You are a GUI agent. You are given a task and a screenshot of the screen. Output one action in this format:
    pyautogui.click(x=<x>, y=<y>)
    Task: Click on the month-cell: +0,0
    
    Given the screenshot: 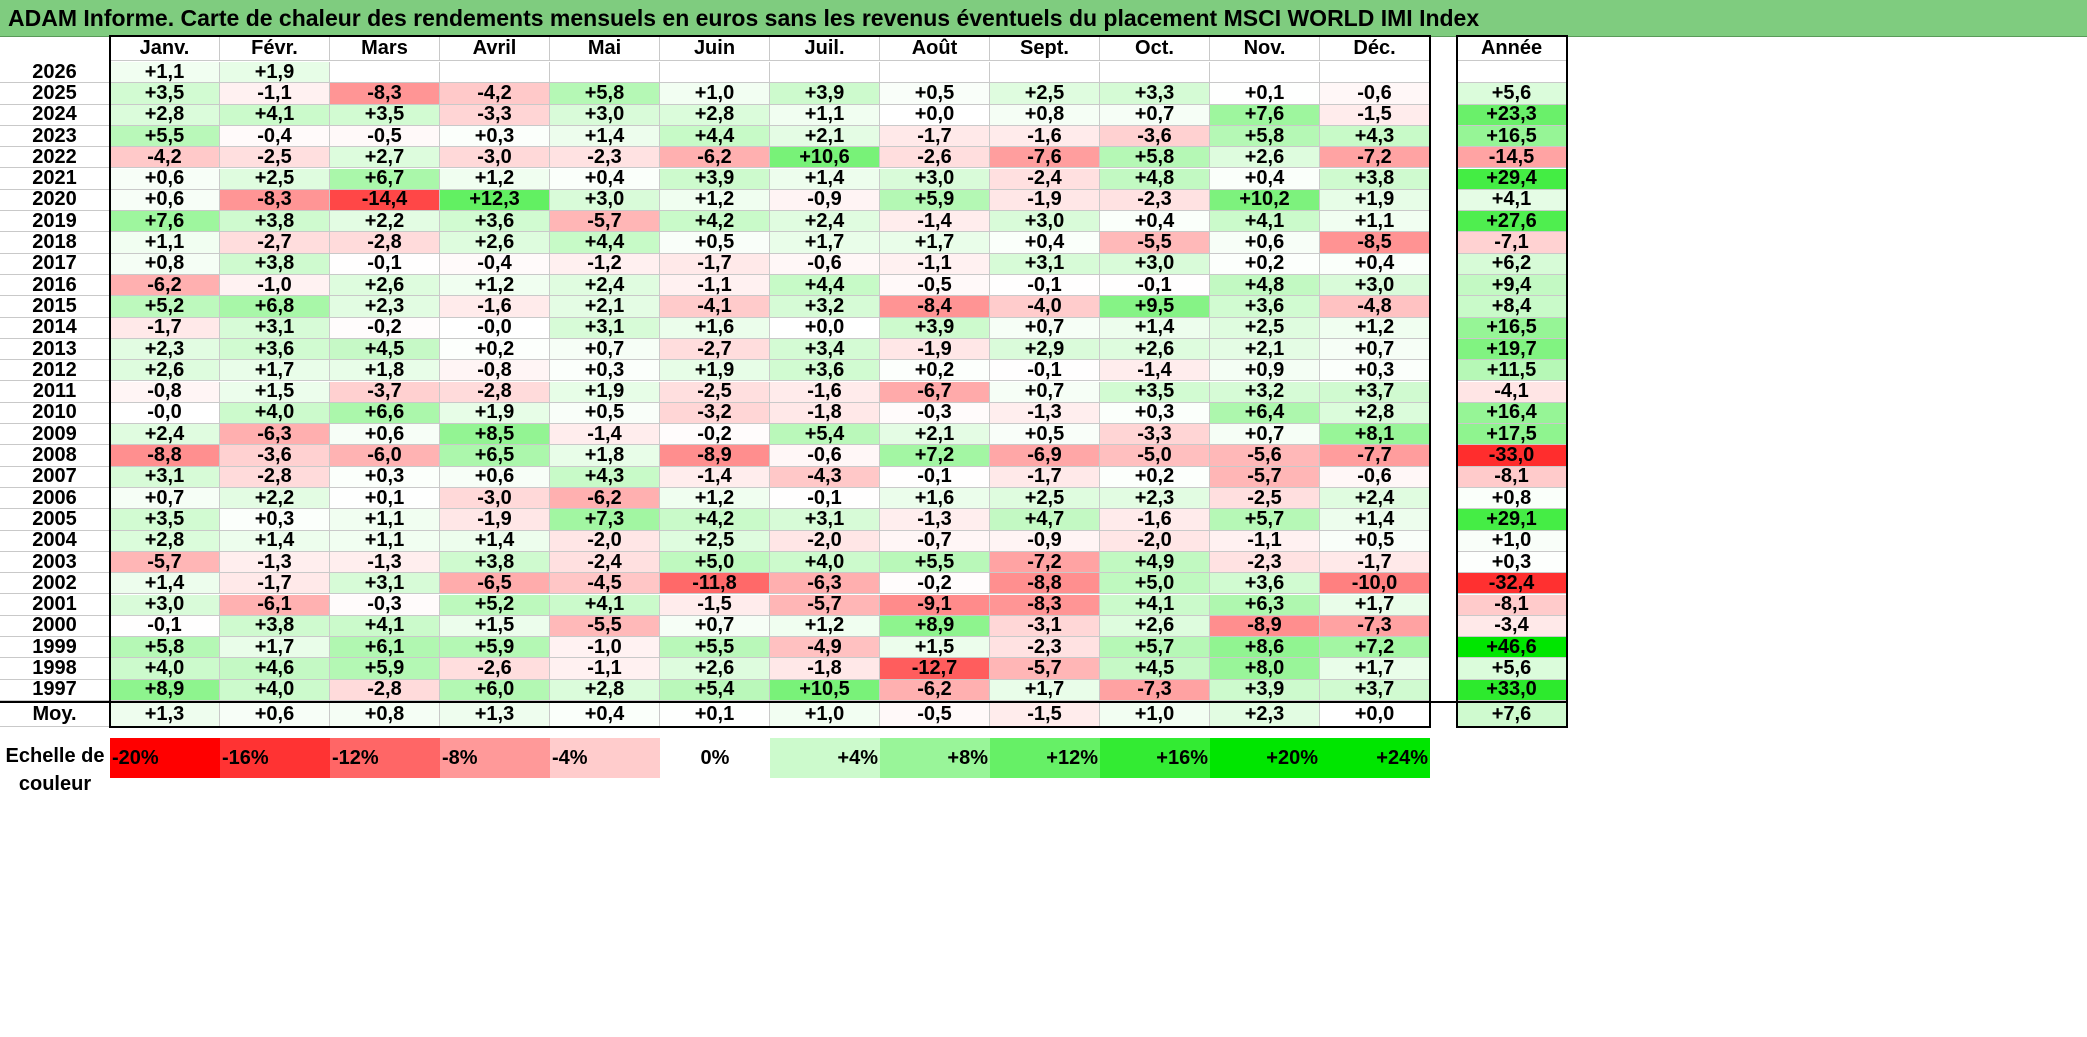 What is the action you would take?
    pyautogui.click(x=825, y=327)
    